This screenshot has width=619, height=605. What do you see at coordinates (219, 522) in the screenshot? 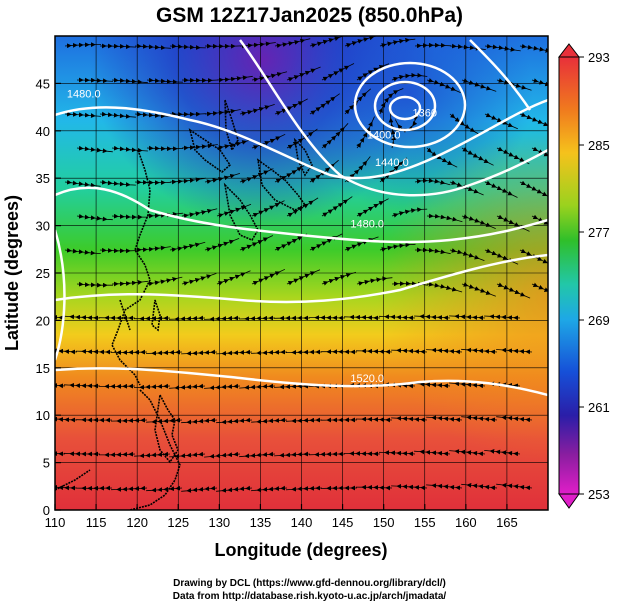
I see `x-tick-label: 130` at bounding box center [219, 522].